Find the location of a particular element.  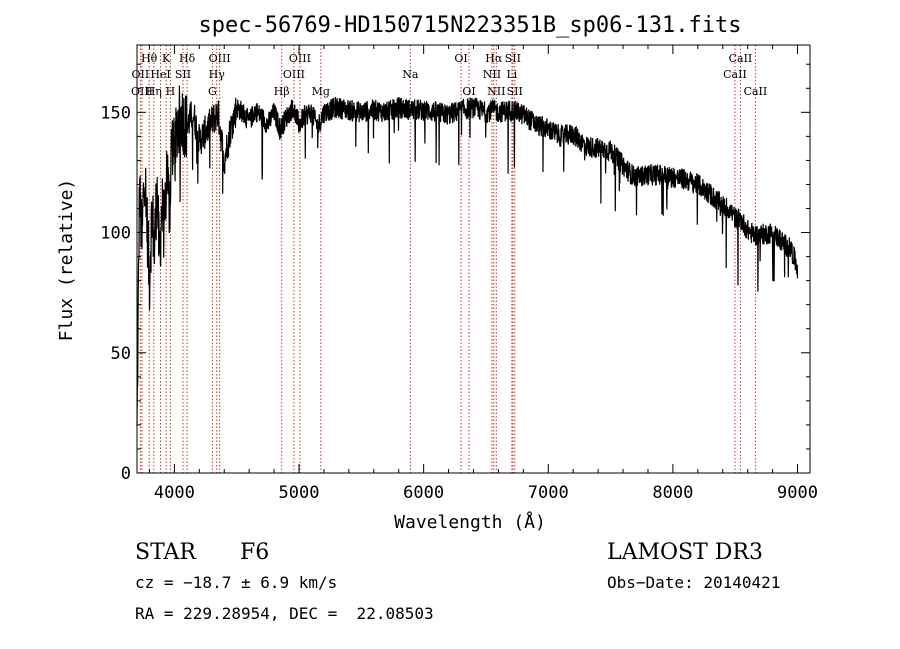

spectral-line-label: Hα is located at coordinates (494, 58).